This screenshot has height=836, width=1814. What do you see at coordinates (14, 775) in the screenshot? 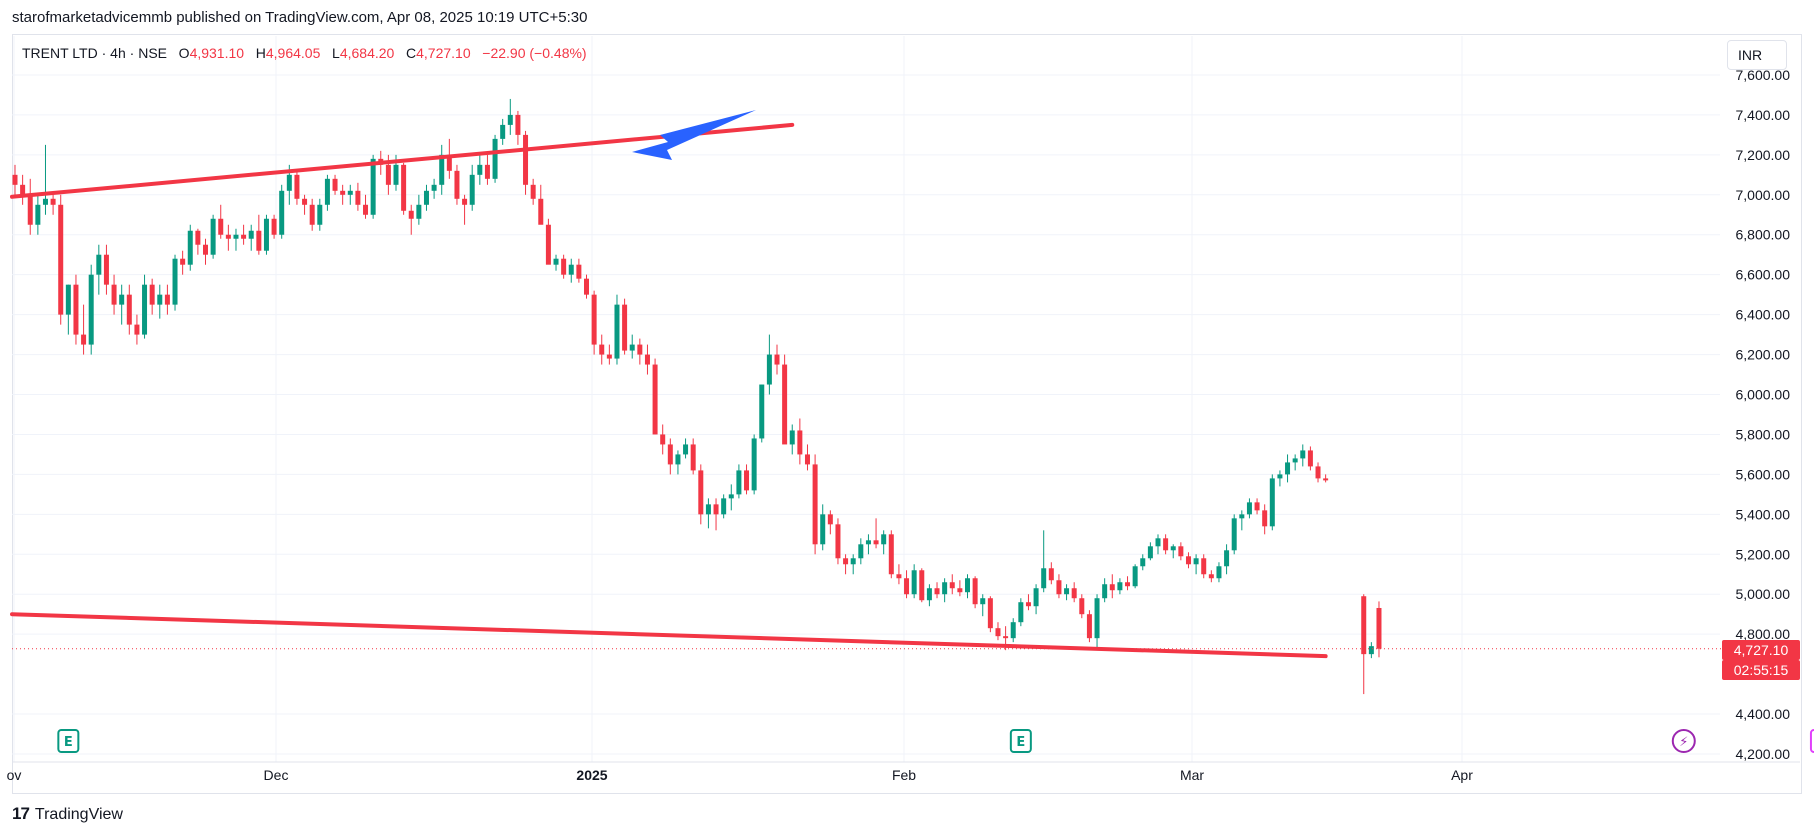
I see `x-tick-label: ov` at bounding box center [14, 775].